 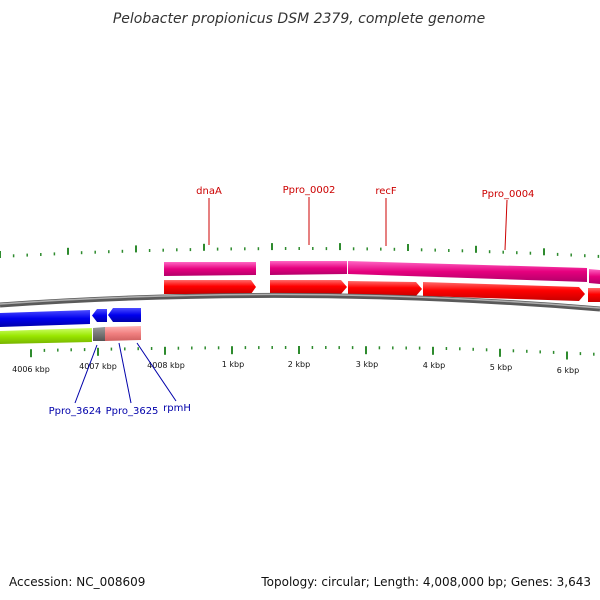 I want to click on reverse-cds-track, so click(x=70, y=317).